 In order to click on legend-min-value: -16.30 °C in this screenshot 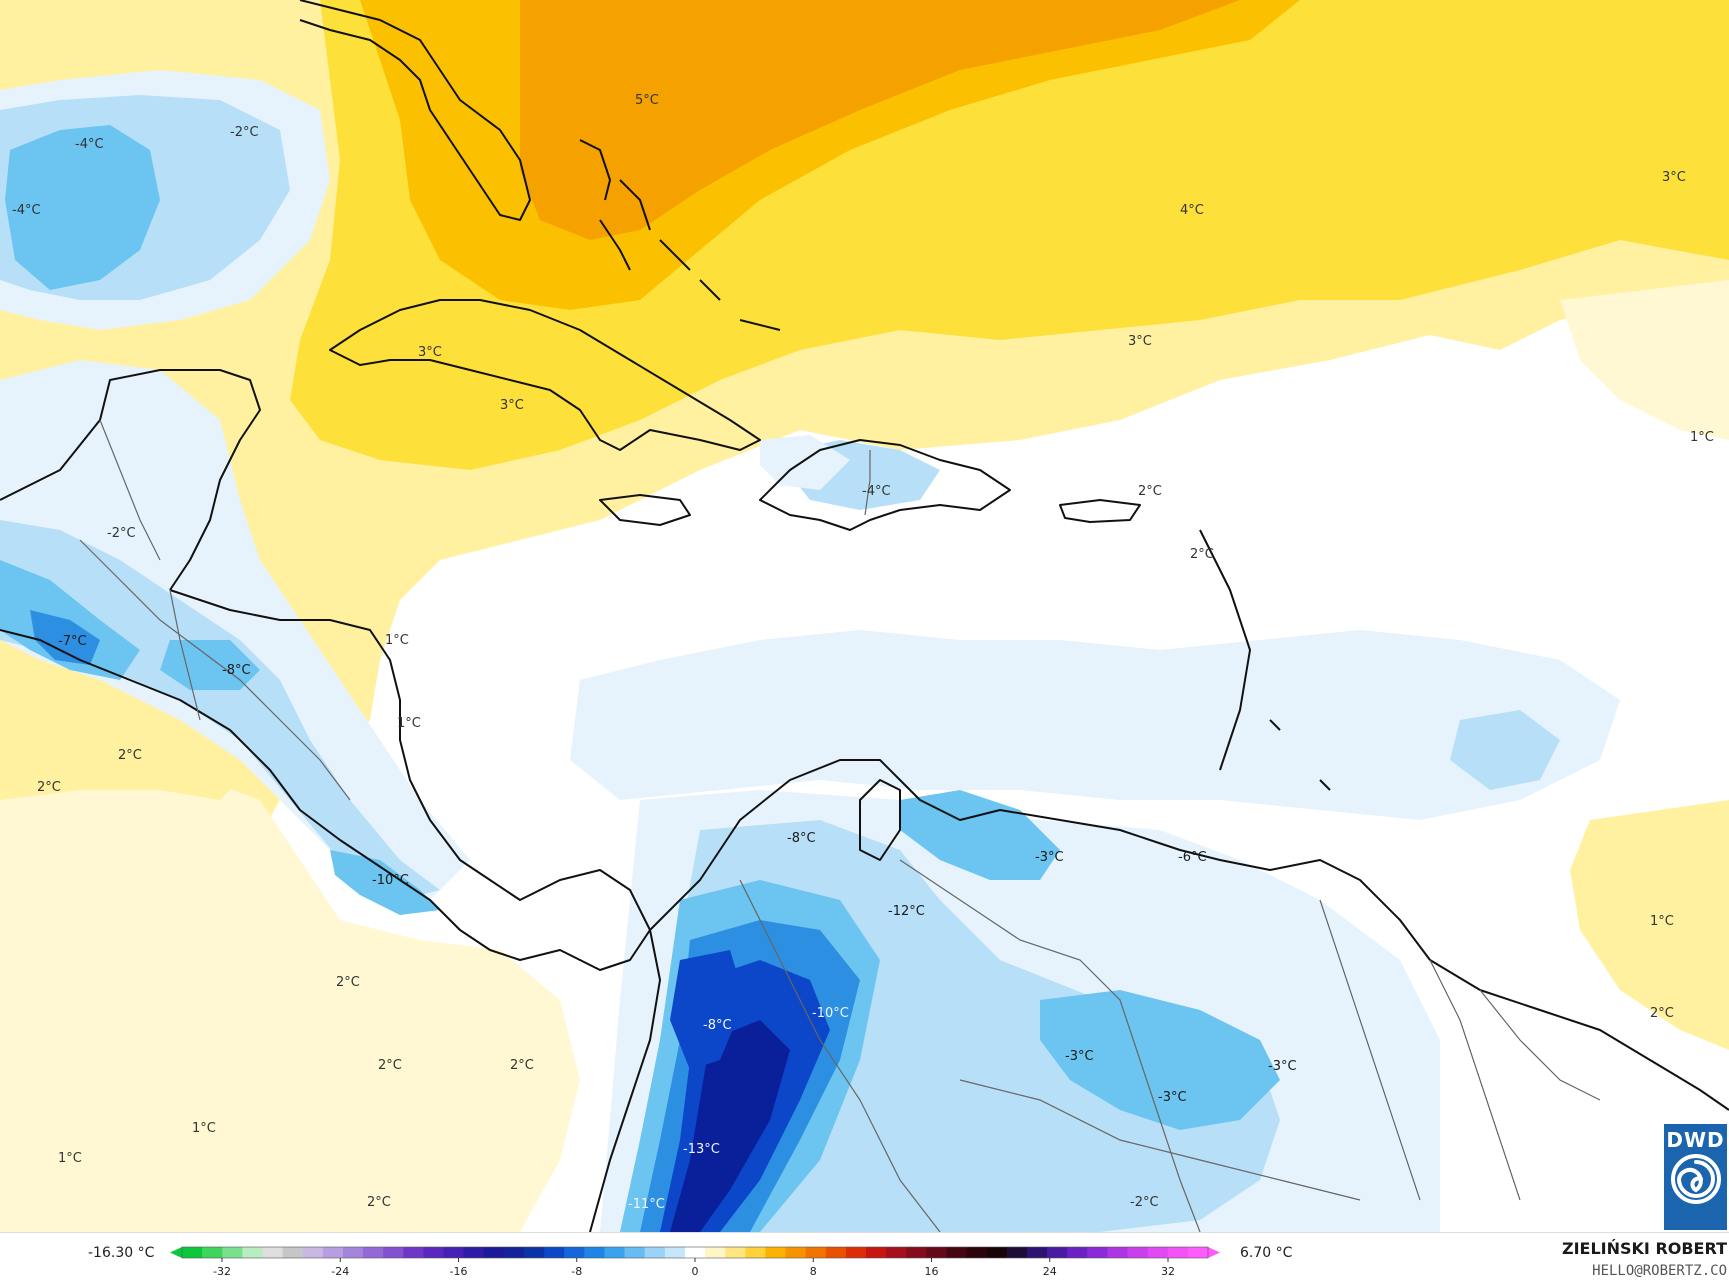, I will do `click(121, 1253)`.